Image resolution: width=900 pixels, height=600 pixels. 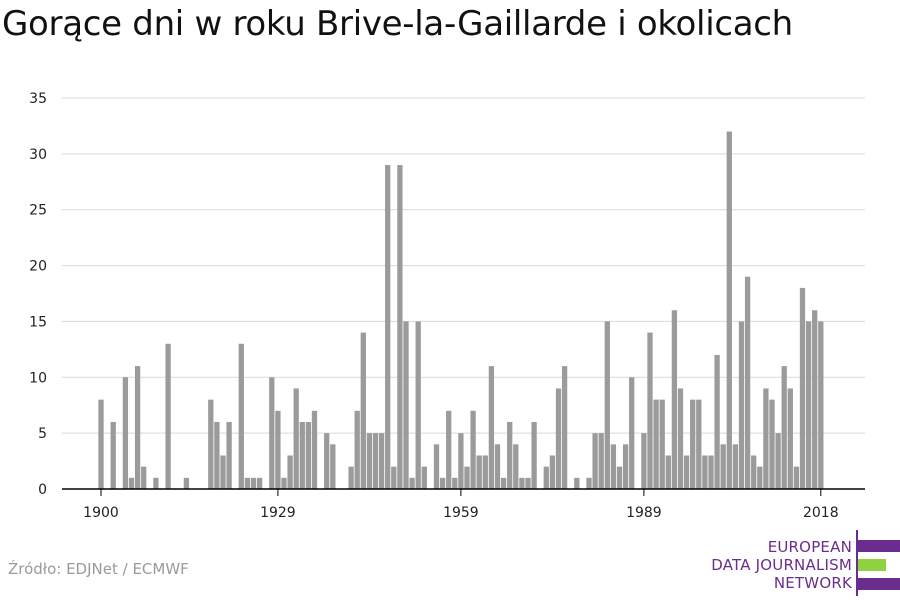 What do you see at coordinates (388, 327) in the screenshot?
I see `bar-1947` at bounding box center [388, 327].